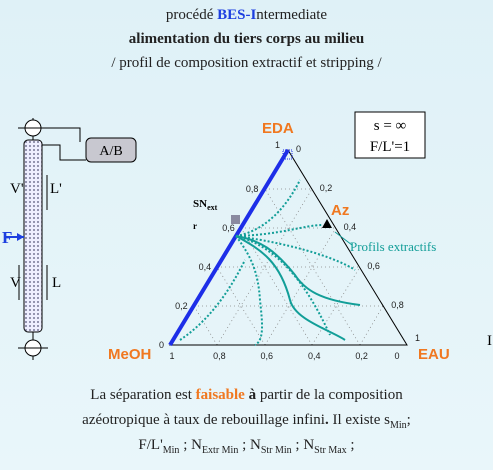  What do you see at coordinates (129, 354) in the screenshot?
I see `vertex-label: MeOH` at bounding box center [129, 354].